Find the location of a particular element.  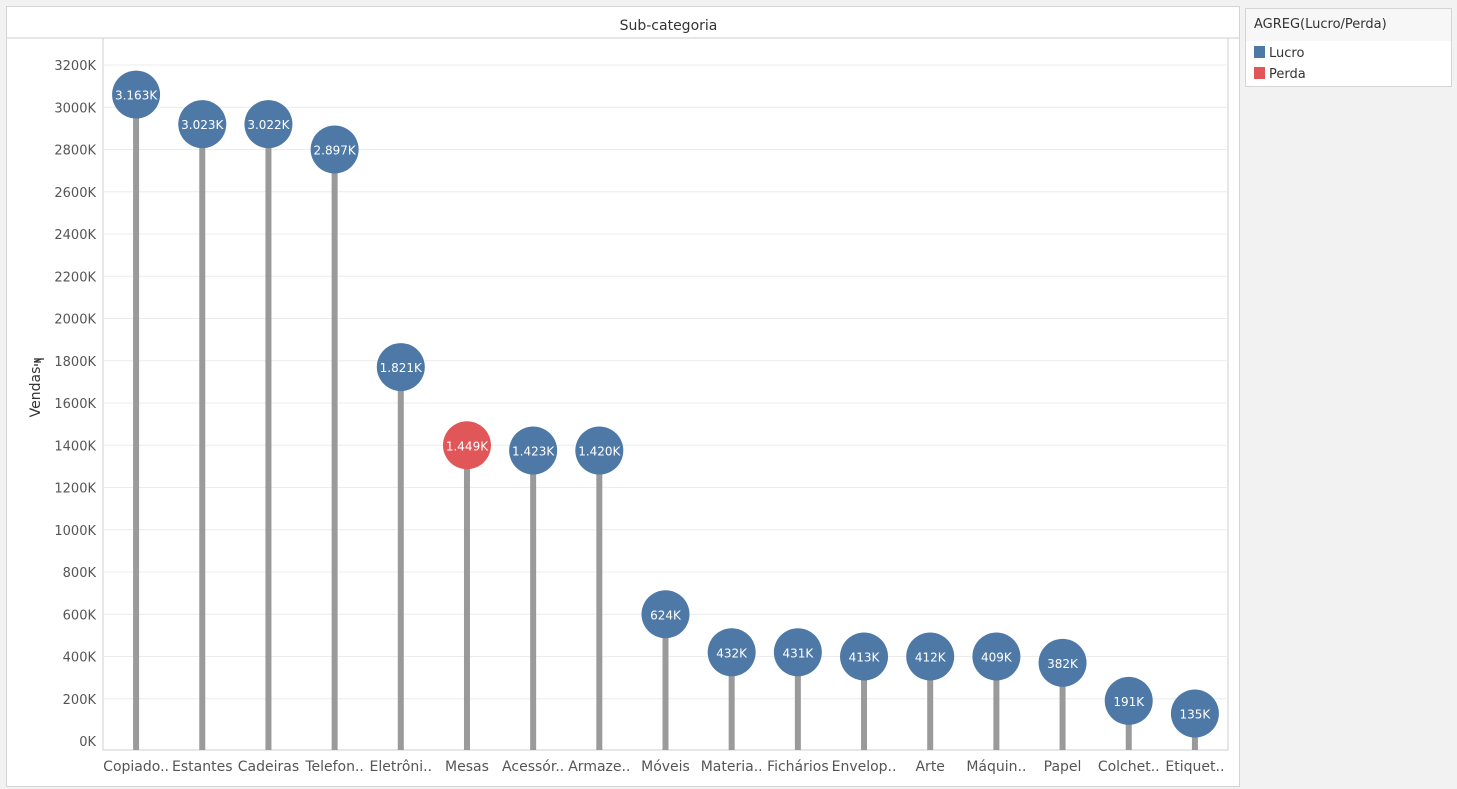

x-tick-label: Materia.. is located at coordinates (732, 767).